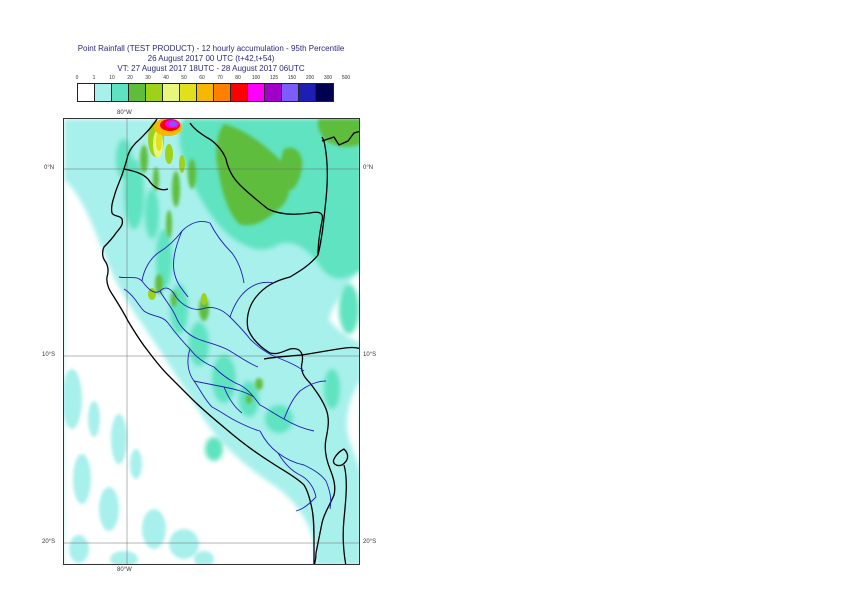 Image resolution: width=842 pixels, height=596 pixels. What do you see at coordinates (49, 355) in the screenshot?
I see `lat-label-left-10s: 10°S` at bounding box center [49, 355].